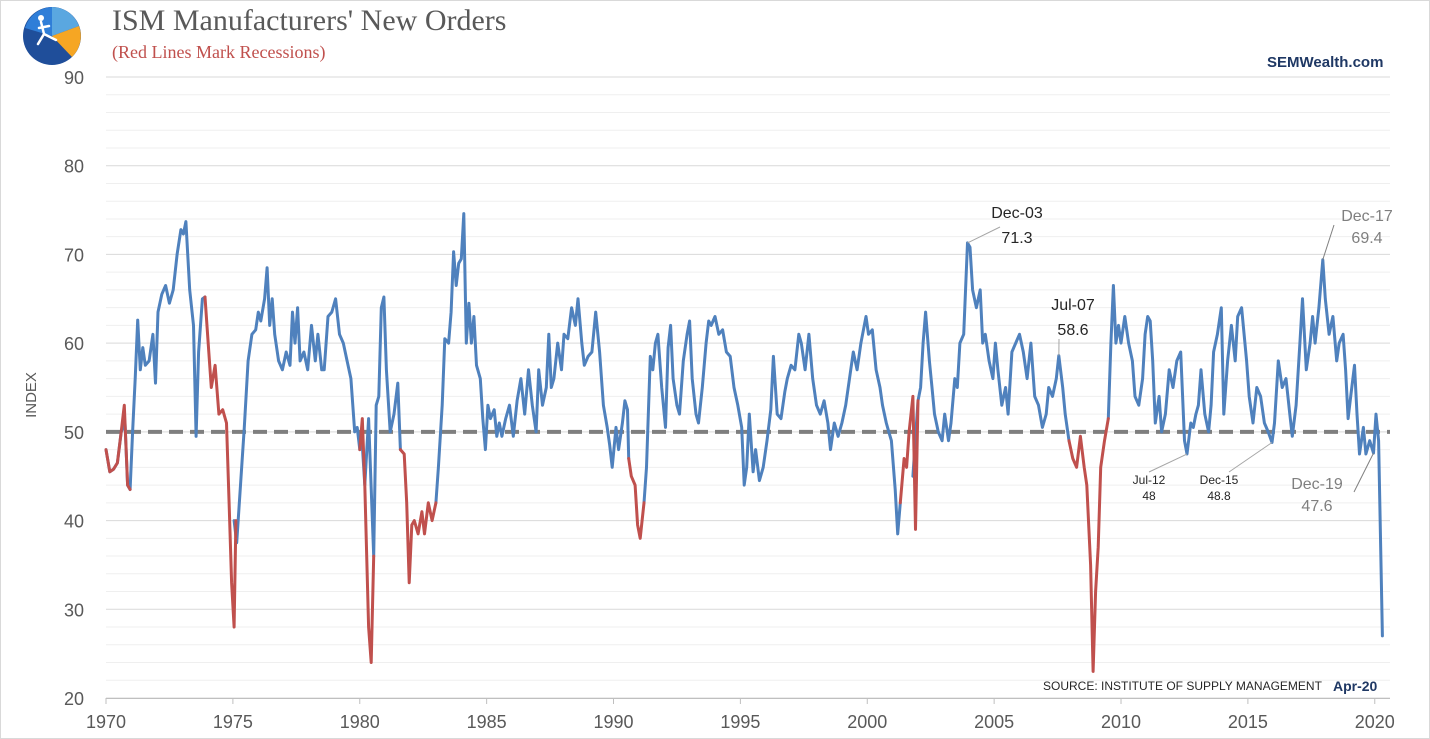  I want to click on semwealth-logo-icon, so click(52, 36).